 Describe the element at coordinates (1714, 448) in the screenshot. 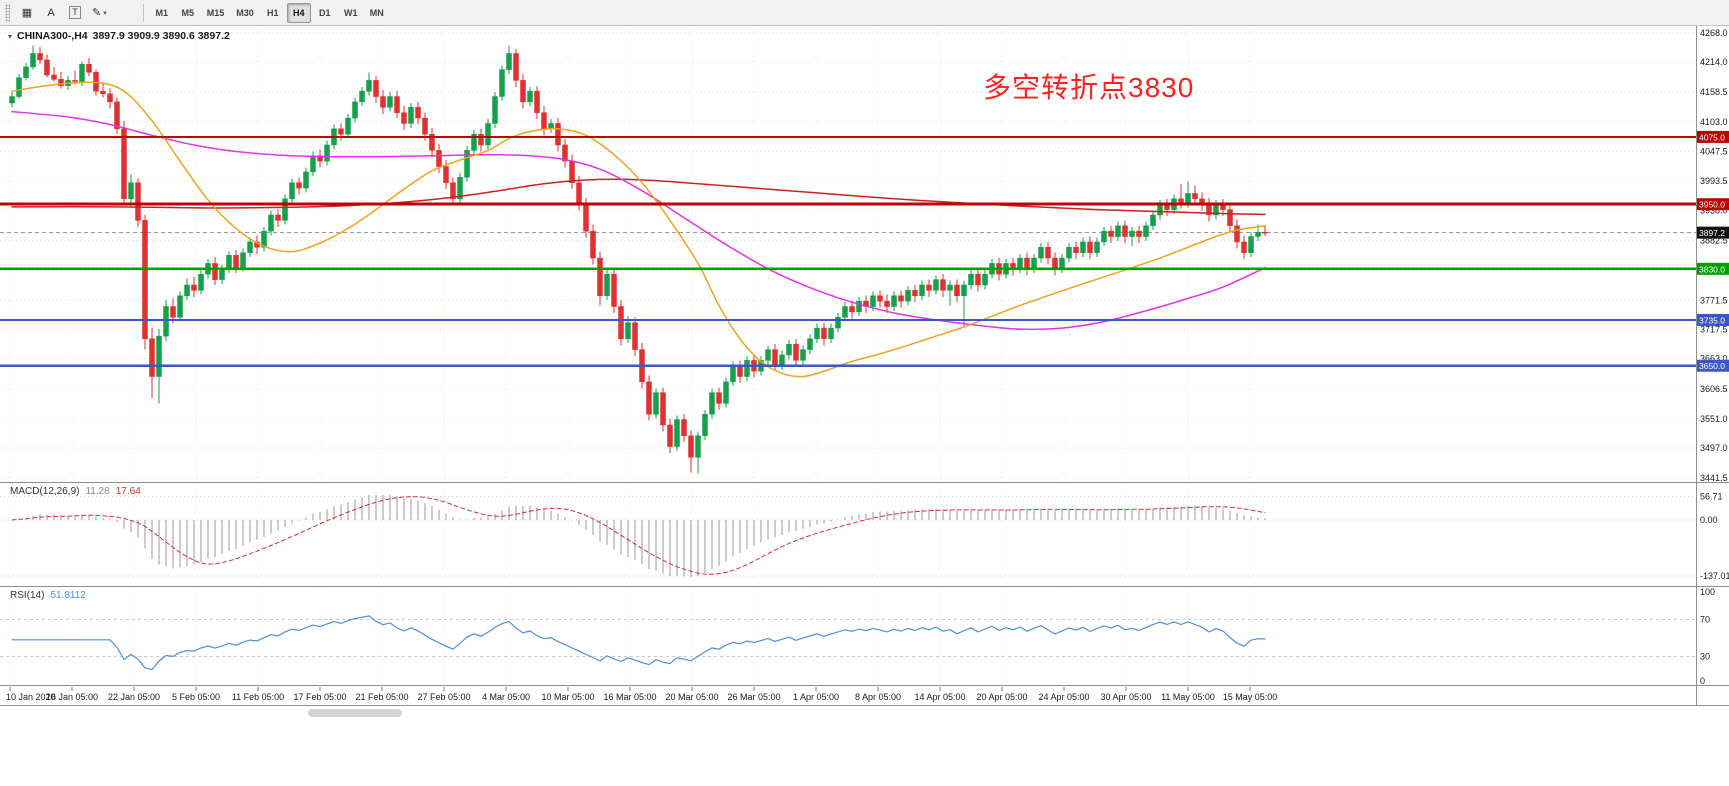

I see `svg-text: 3497.0` at that location.